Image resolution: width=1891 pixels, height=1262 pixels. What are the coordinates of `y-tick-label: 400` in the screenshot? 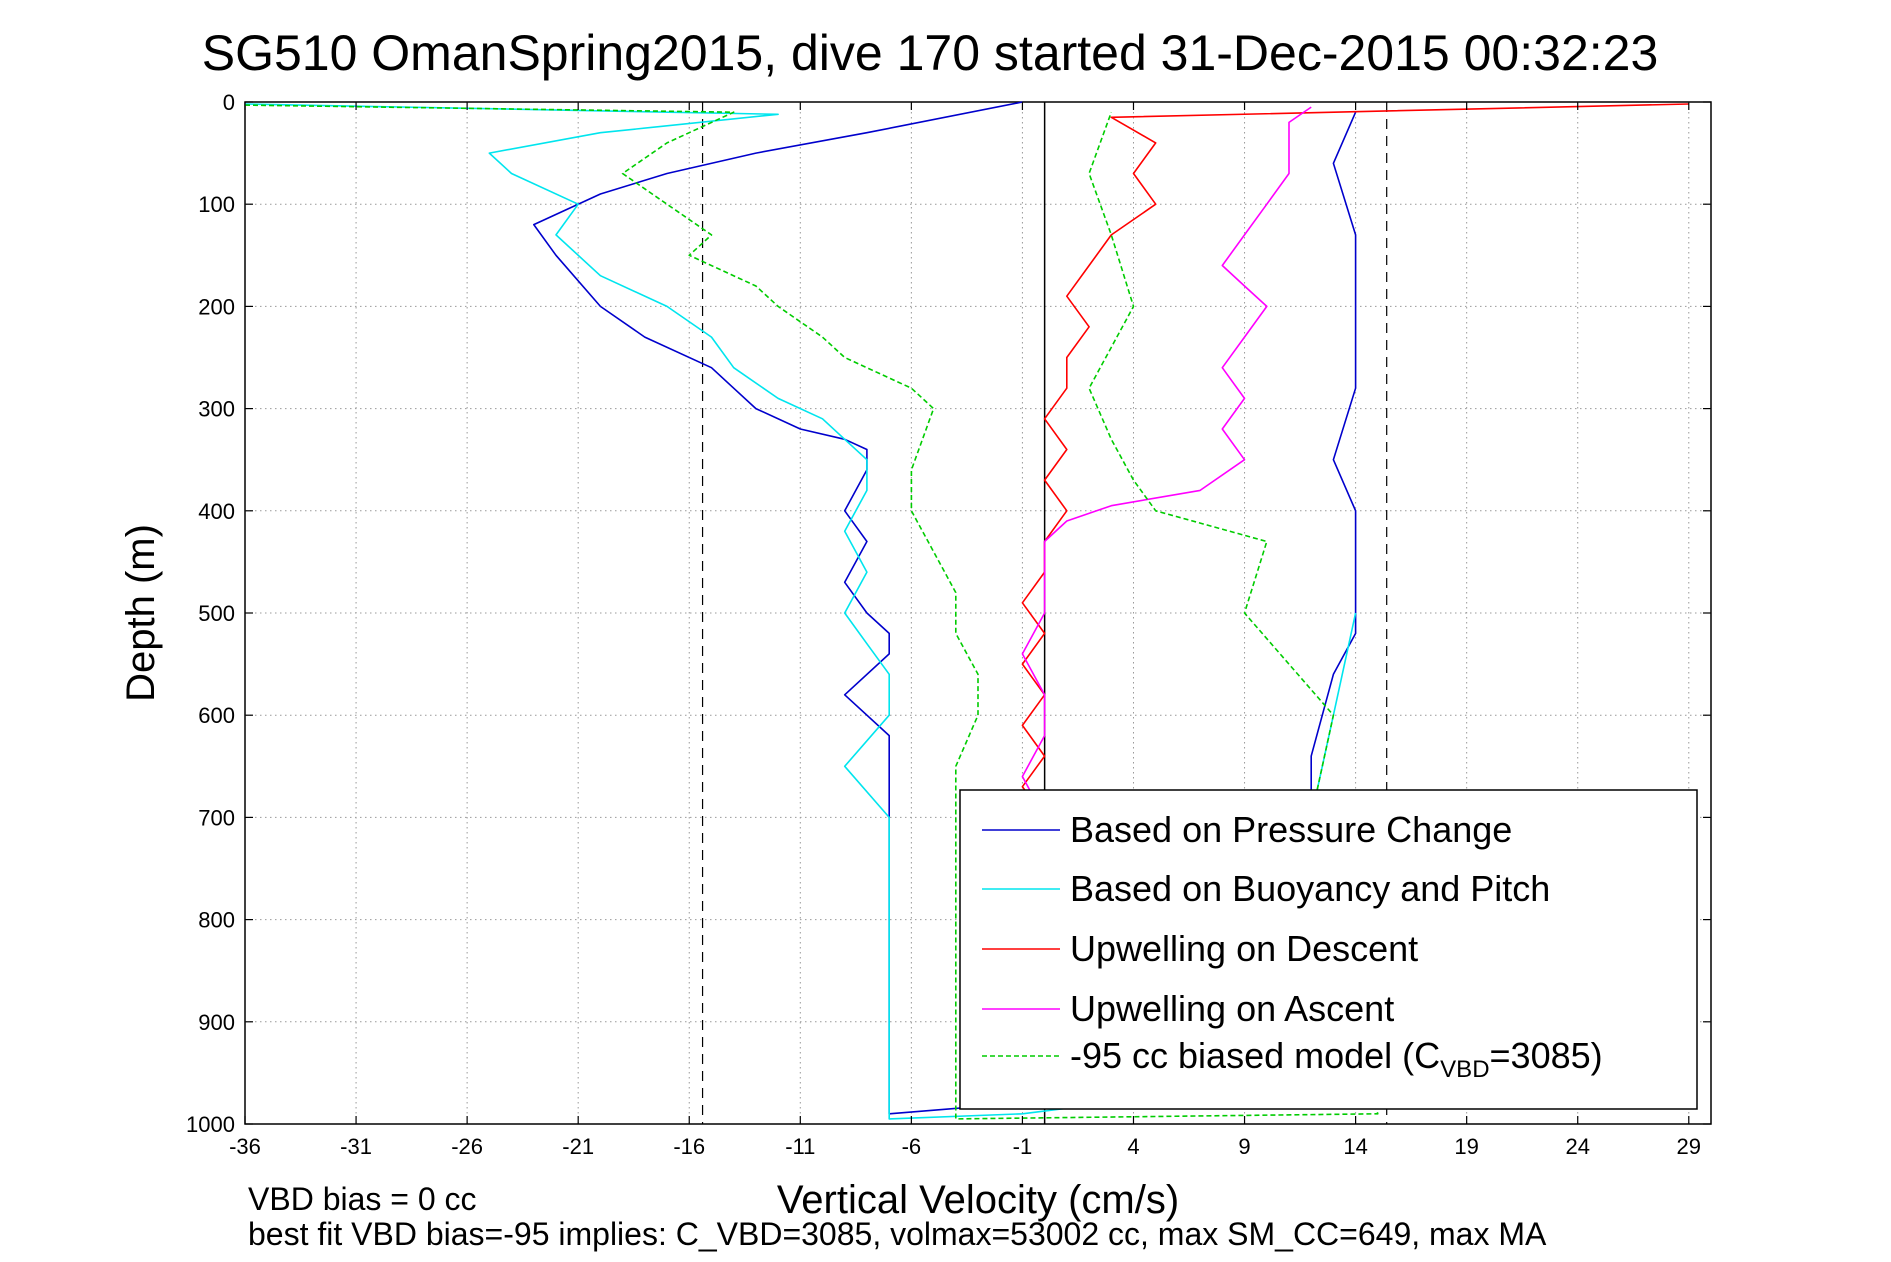 It's located at (216, 511).